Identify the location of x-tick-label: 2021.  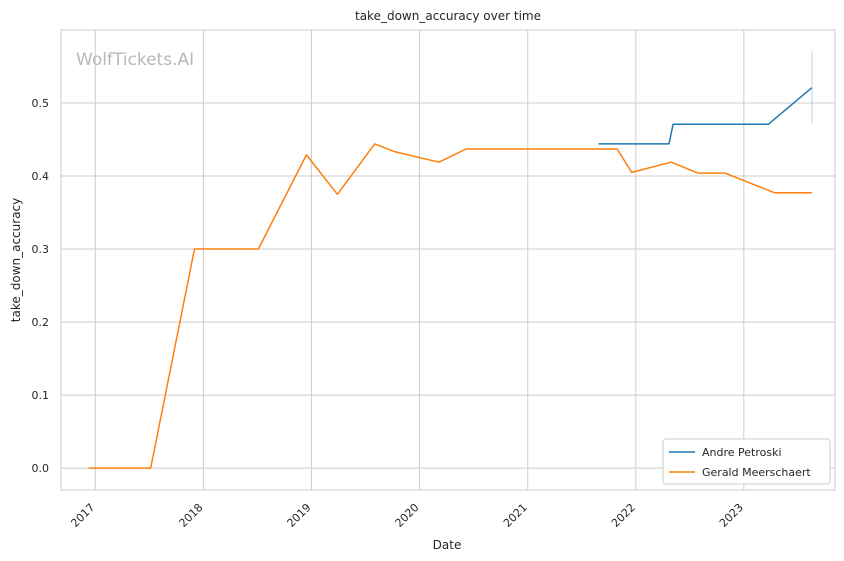
(515, 515).